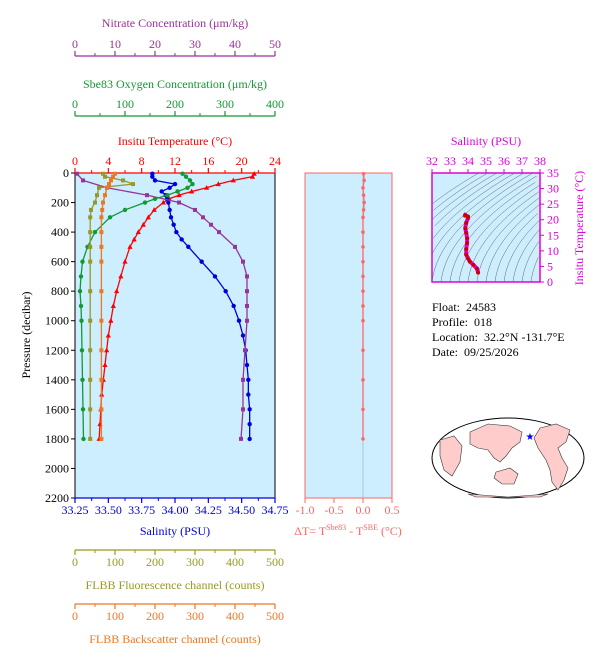 Image resolution: width=609 pixels, height=663 pixels. Describe the element at coordinates (550, 282) in the screenshot. I see `ts-y-tick-label: 0` at that location.